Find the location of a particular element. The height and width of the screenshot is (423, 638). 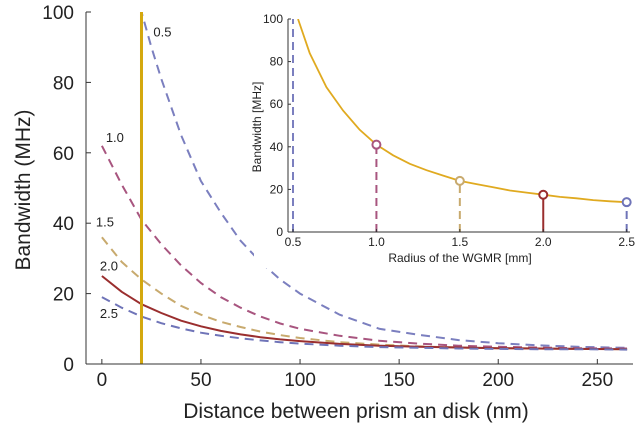

inset-x-tick-label: 2.5 is located at coordinates (626, 242).